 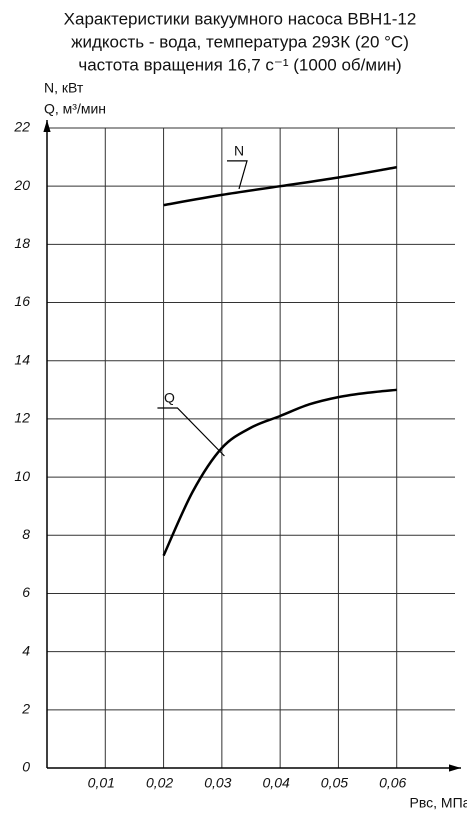 I want to click on x-tick-label: 0,03, so click(x=217, y=783).